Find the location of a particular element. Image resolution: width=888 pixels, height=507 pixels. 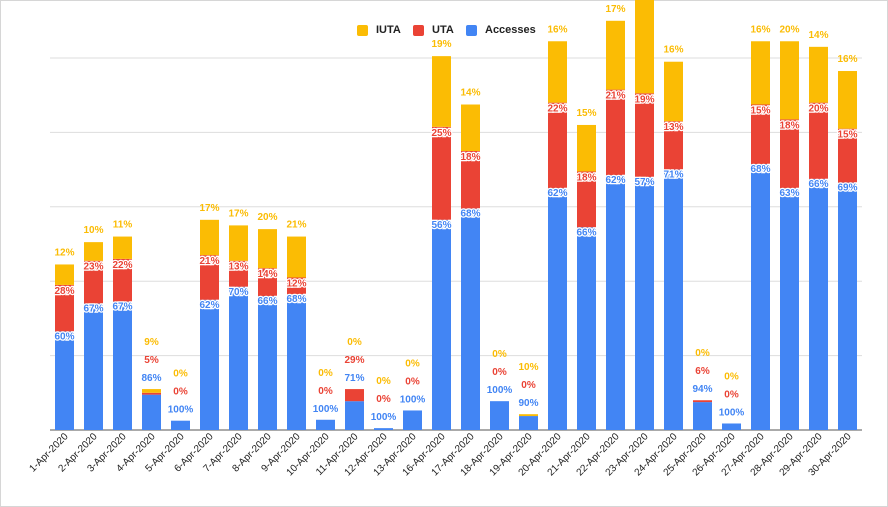

legend-label-uta: UTA is located at coordinates (443, 30).